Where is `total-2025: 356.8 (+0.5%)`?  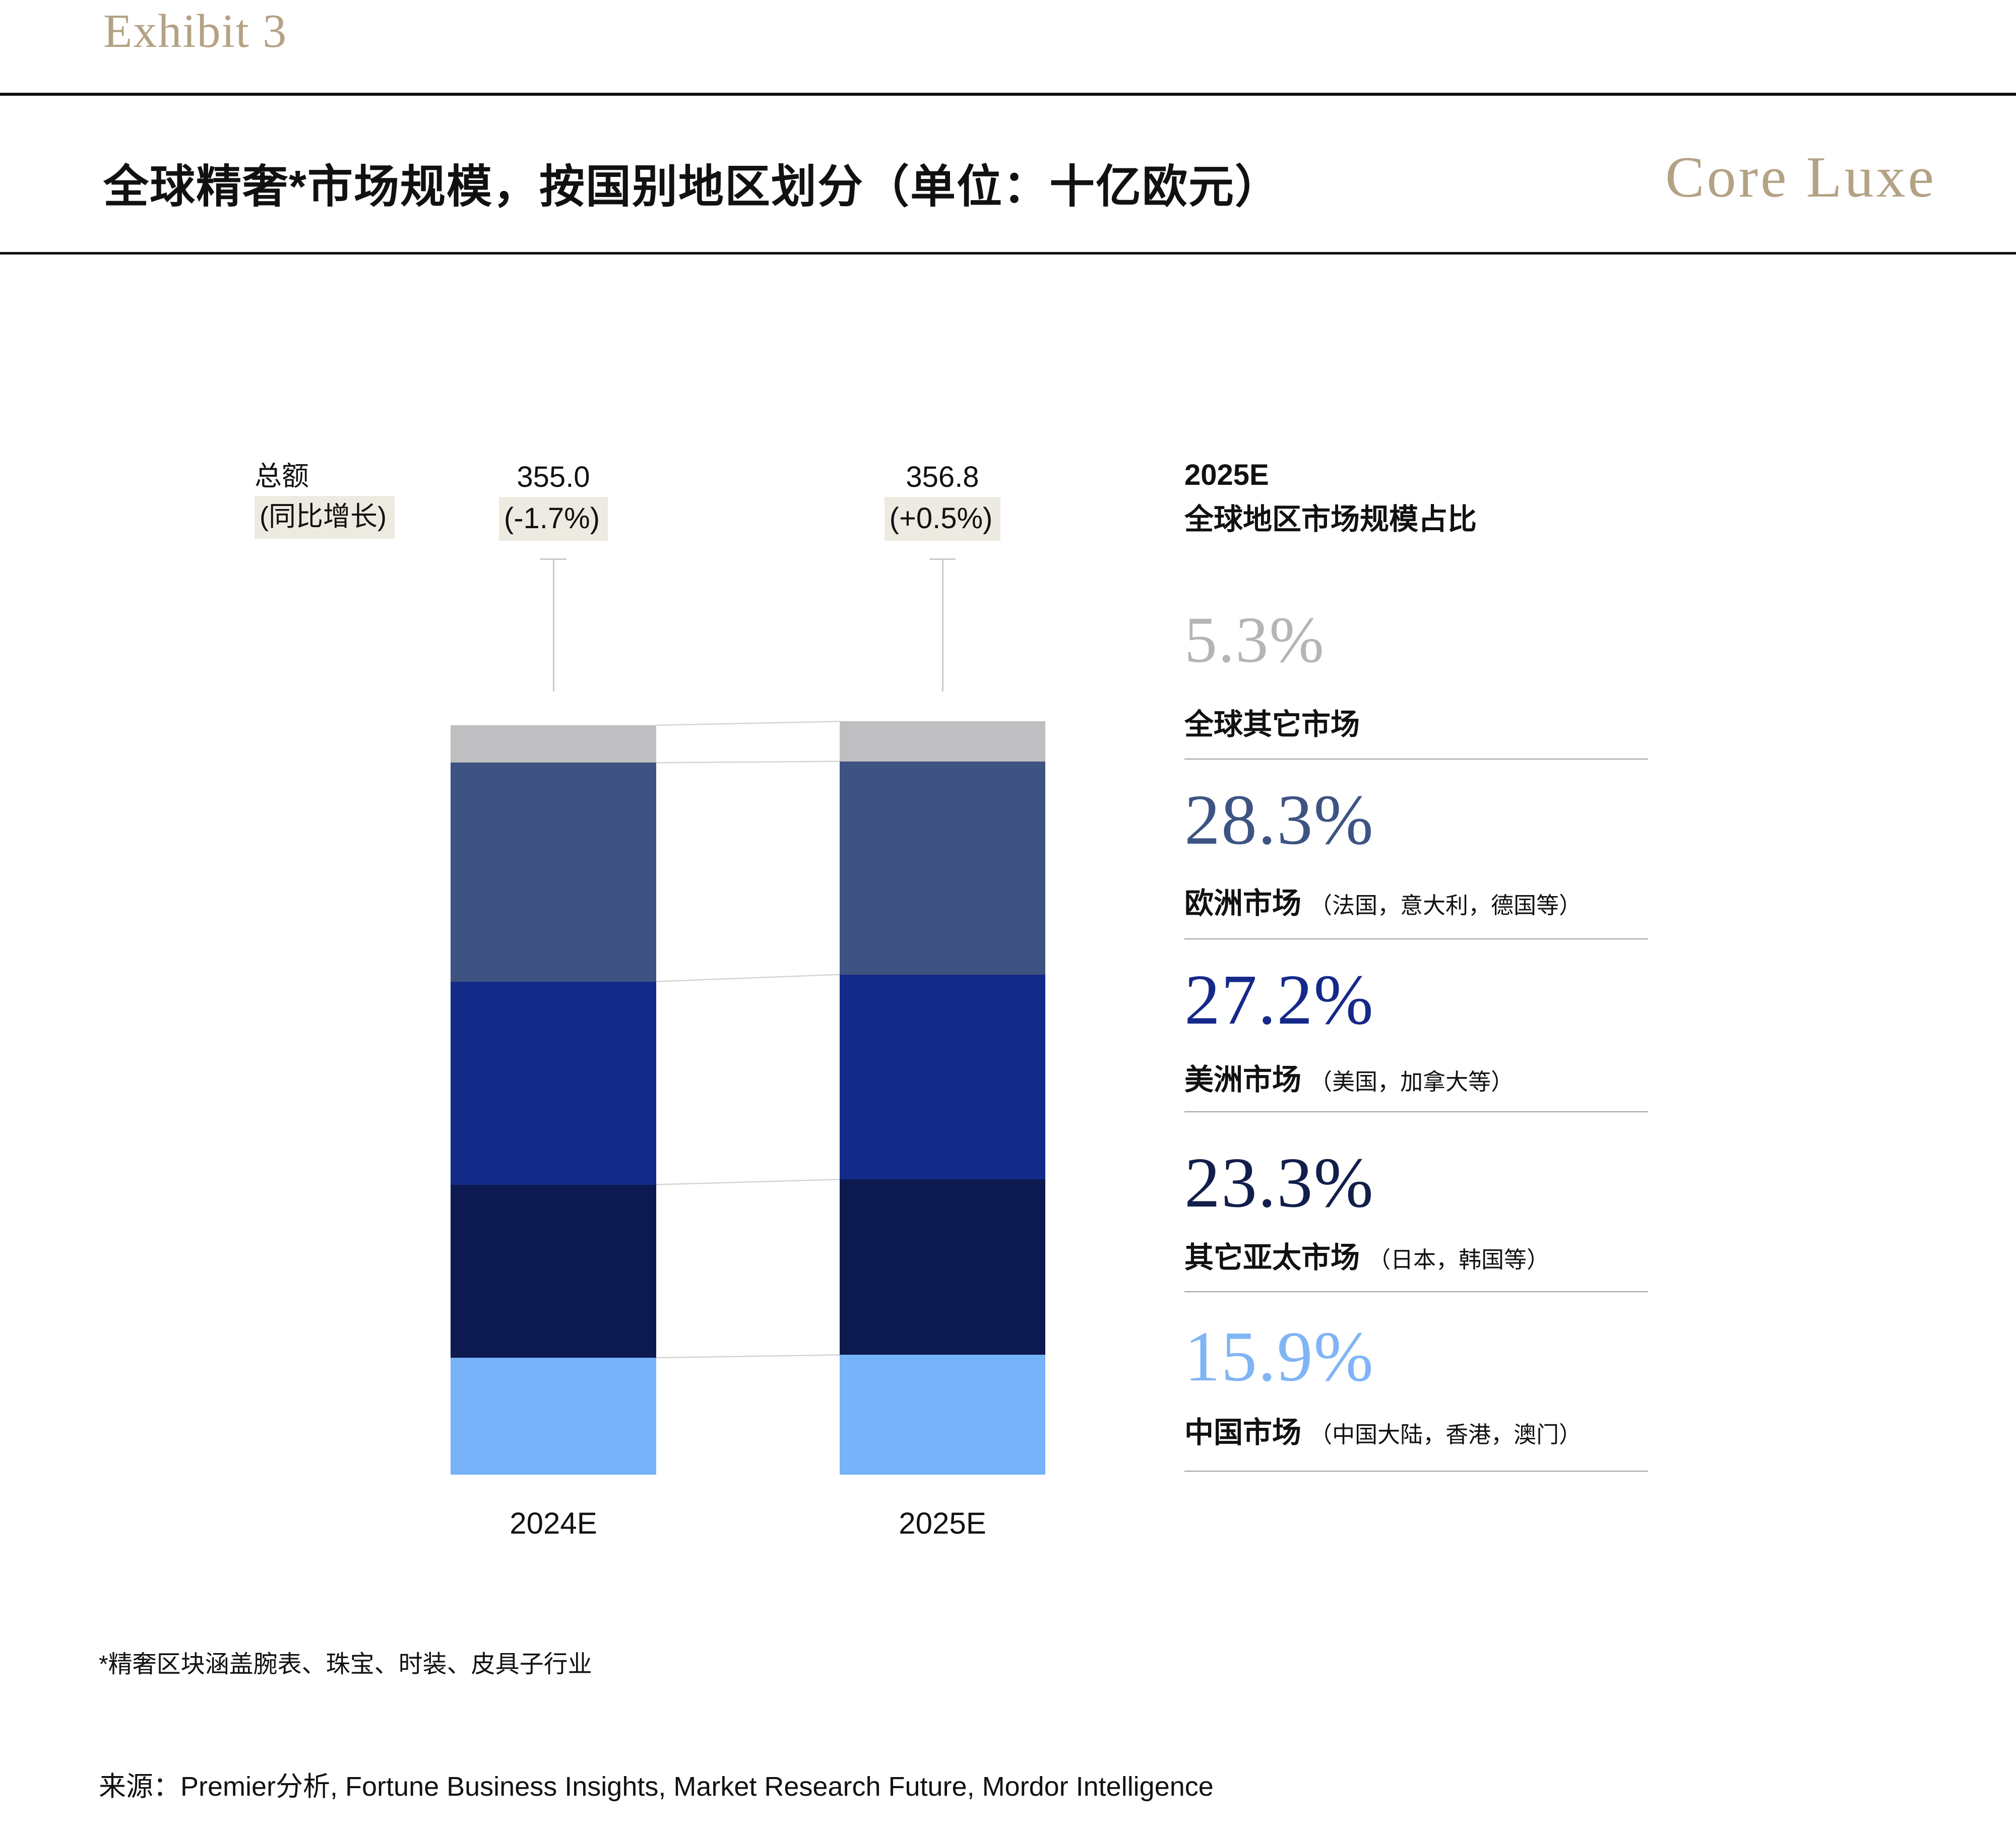
total-2025: 356.8 (+0.5%) is located at coordinates (943, 501).